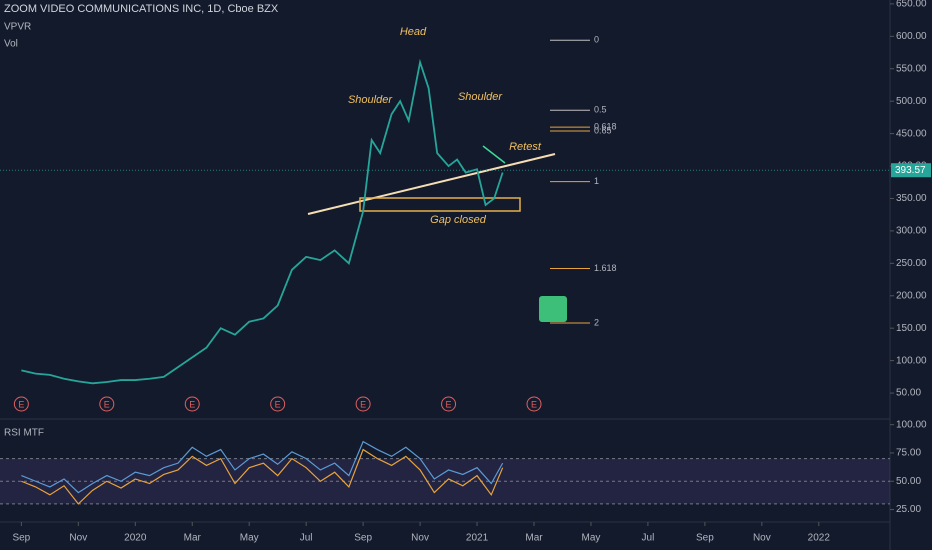  What do you see at coordinates (596, 40) in the screenshot?
I see `fib-label: 0` at bounding box center [596, 40].